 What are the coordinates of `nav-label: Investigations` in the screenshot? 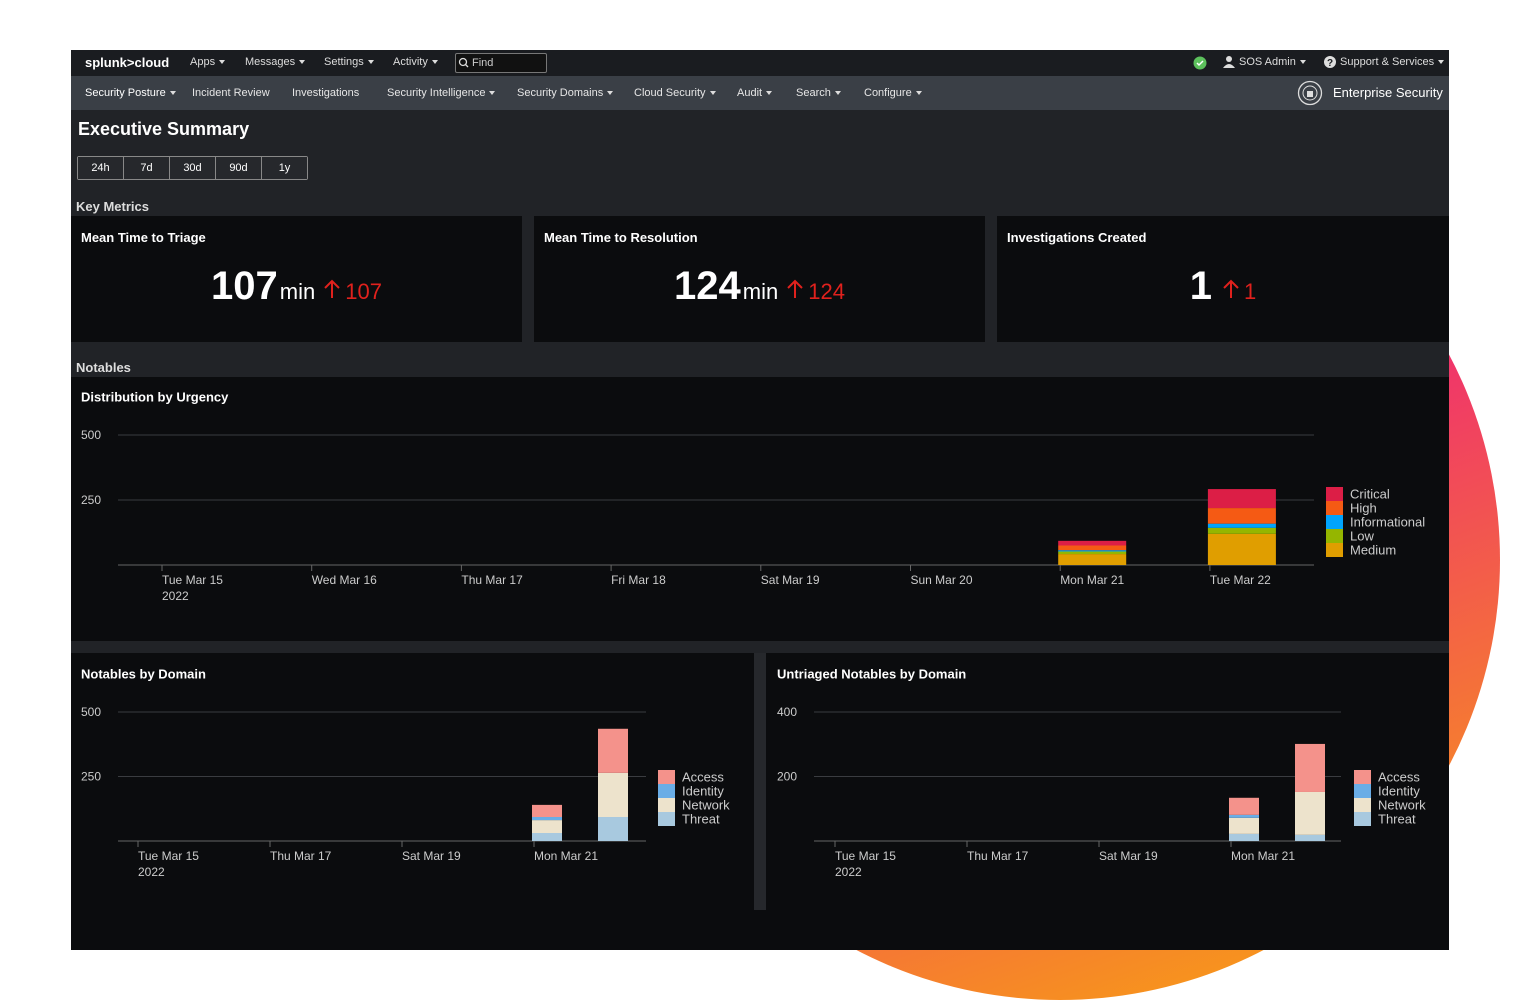 It's located at (326, 93).